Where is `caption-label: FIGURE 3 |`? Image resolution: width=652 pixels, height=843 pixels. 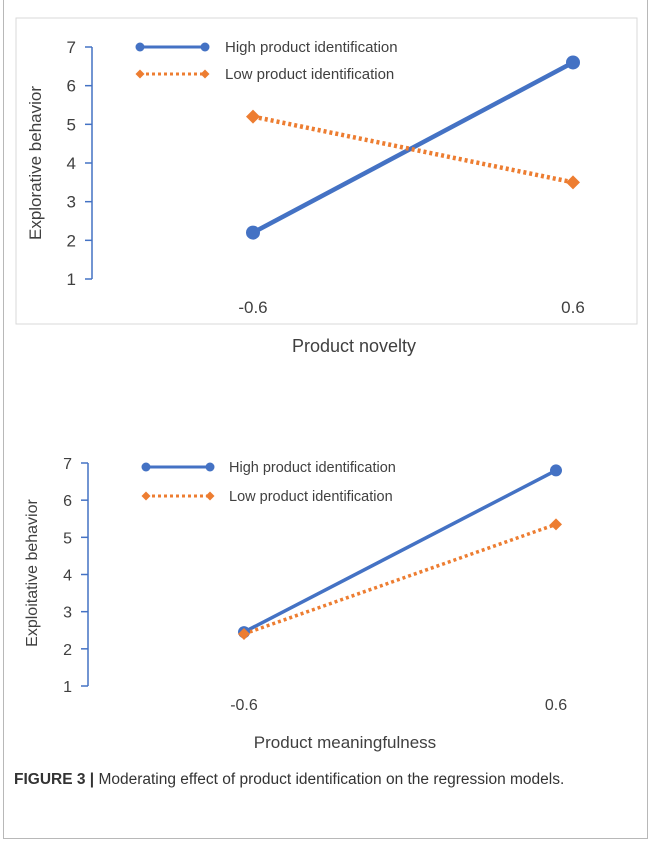
caption-label: FIGURE 3 | is located at coordinates (54, 779).